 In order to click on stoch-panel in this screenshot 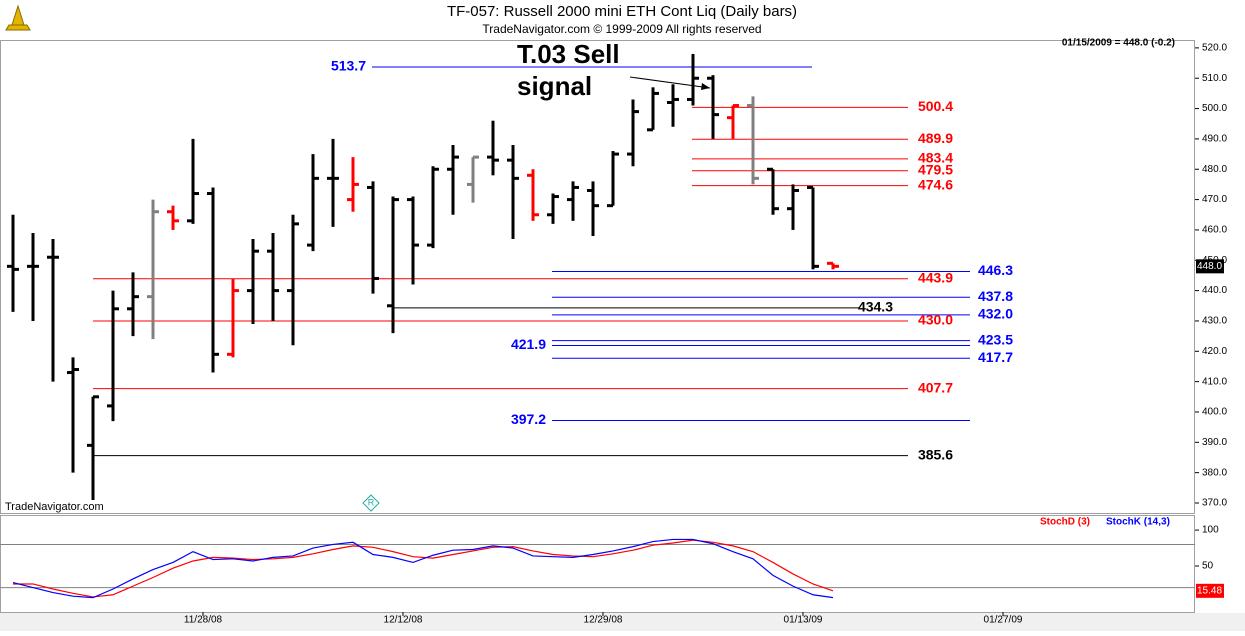, I will do `click(597, 564)`.